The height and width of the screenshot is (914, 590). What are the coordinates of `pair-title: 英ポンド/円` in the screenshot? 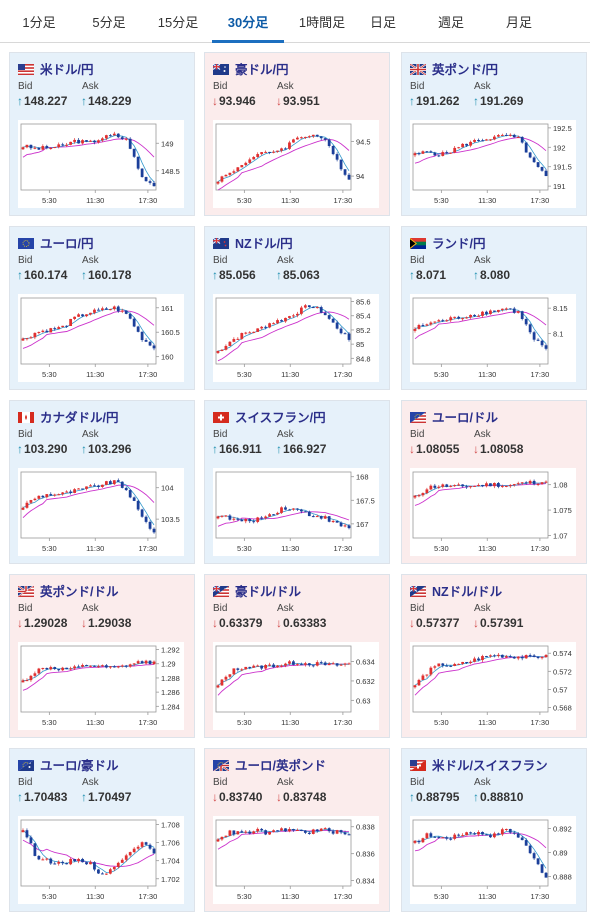 It's located at (454, 68).